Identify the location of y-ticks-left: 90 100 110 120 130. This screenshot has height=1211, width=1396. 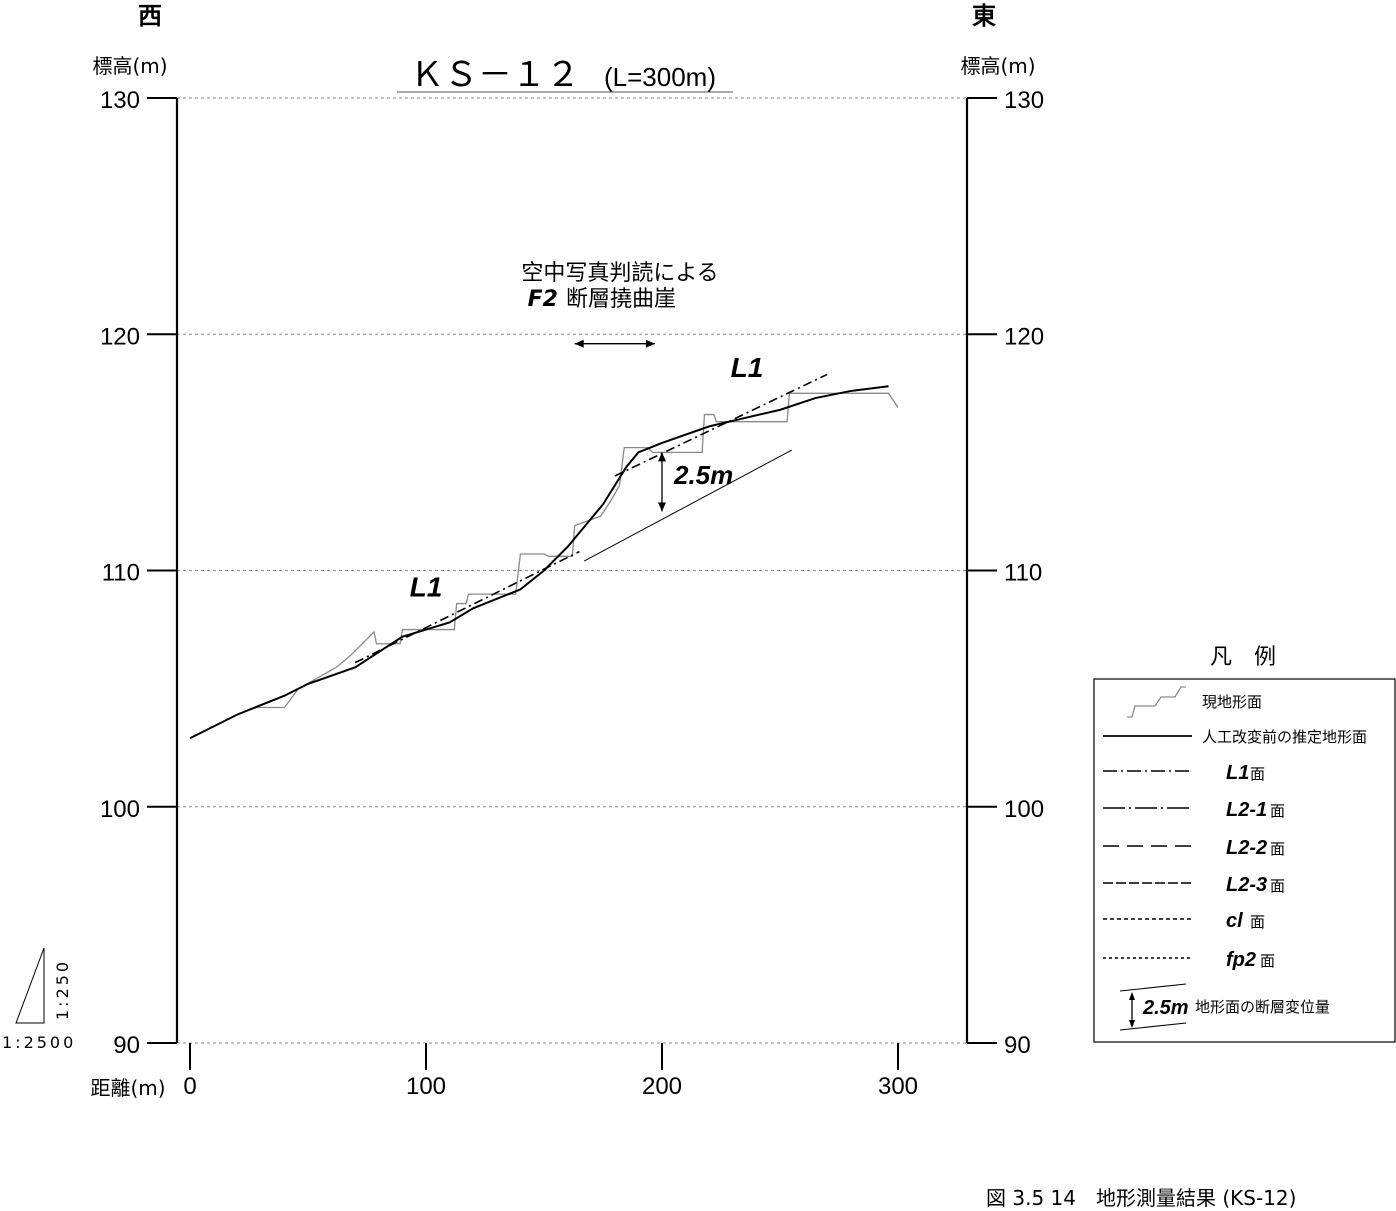
(138, 573).